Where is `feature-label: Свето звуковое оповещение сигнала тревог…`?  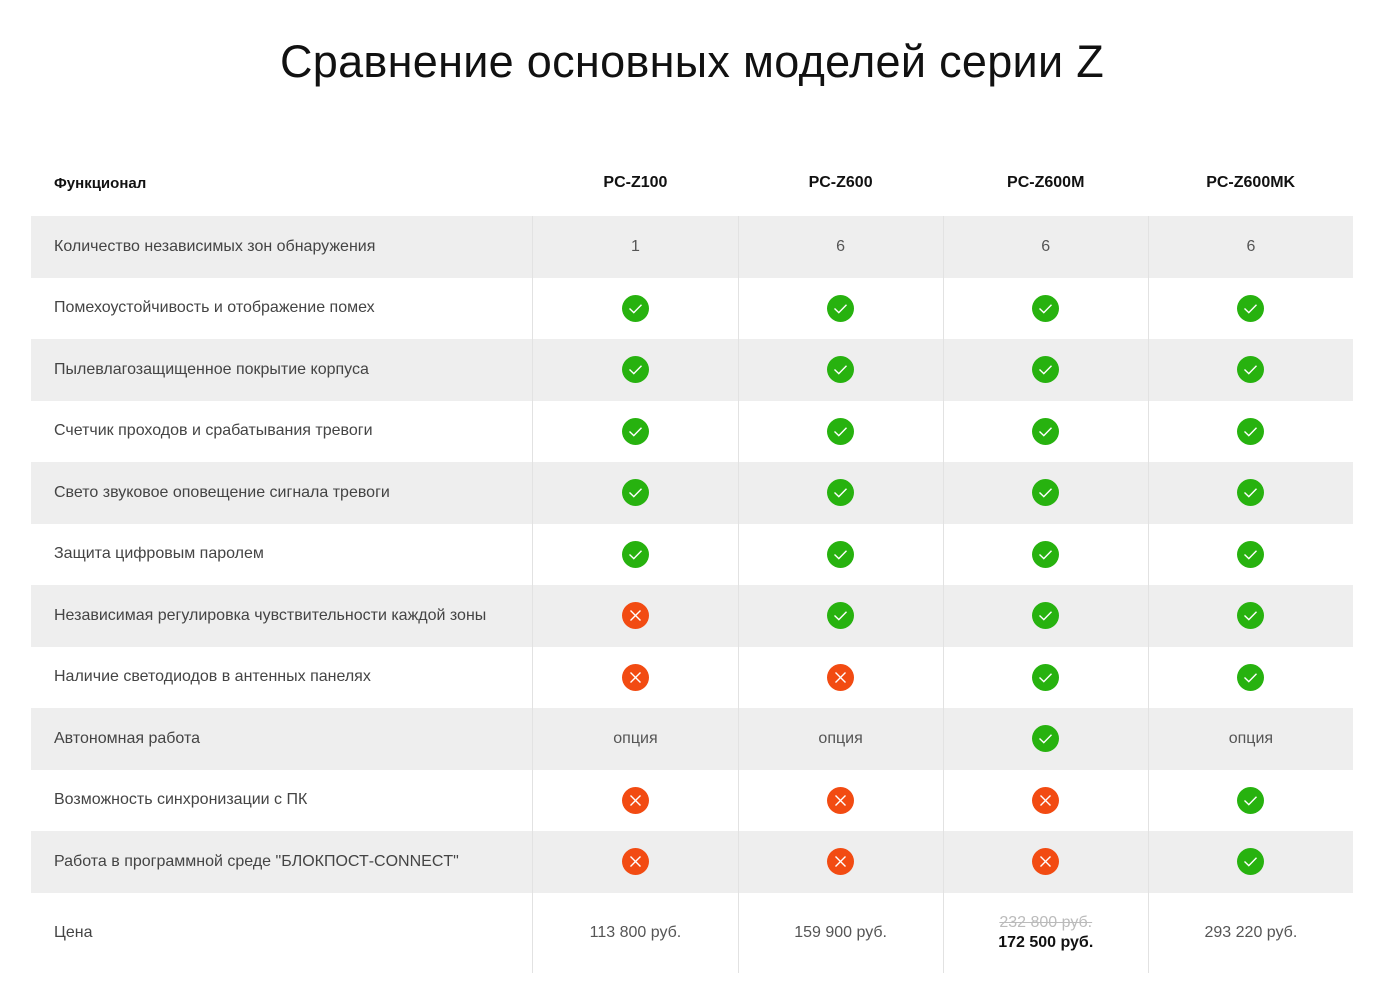 feature-label: Свето звуковое оповещение сигнала тревог… is located at coordinates (282, 493).